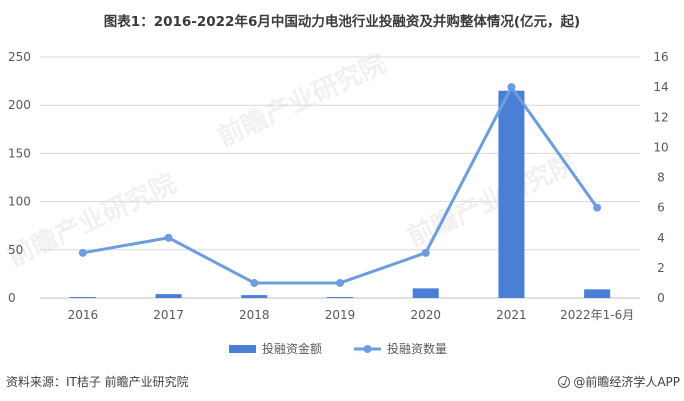 The width and height of the screenshot is (684, 401). Describe the element at coordinates (12, 298) in the screenshot. I see `left-axis-tick-label: 0` at that location.